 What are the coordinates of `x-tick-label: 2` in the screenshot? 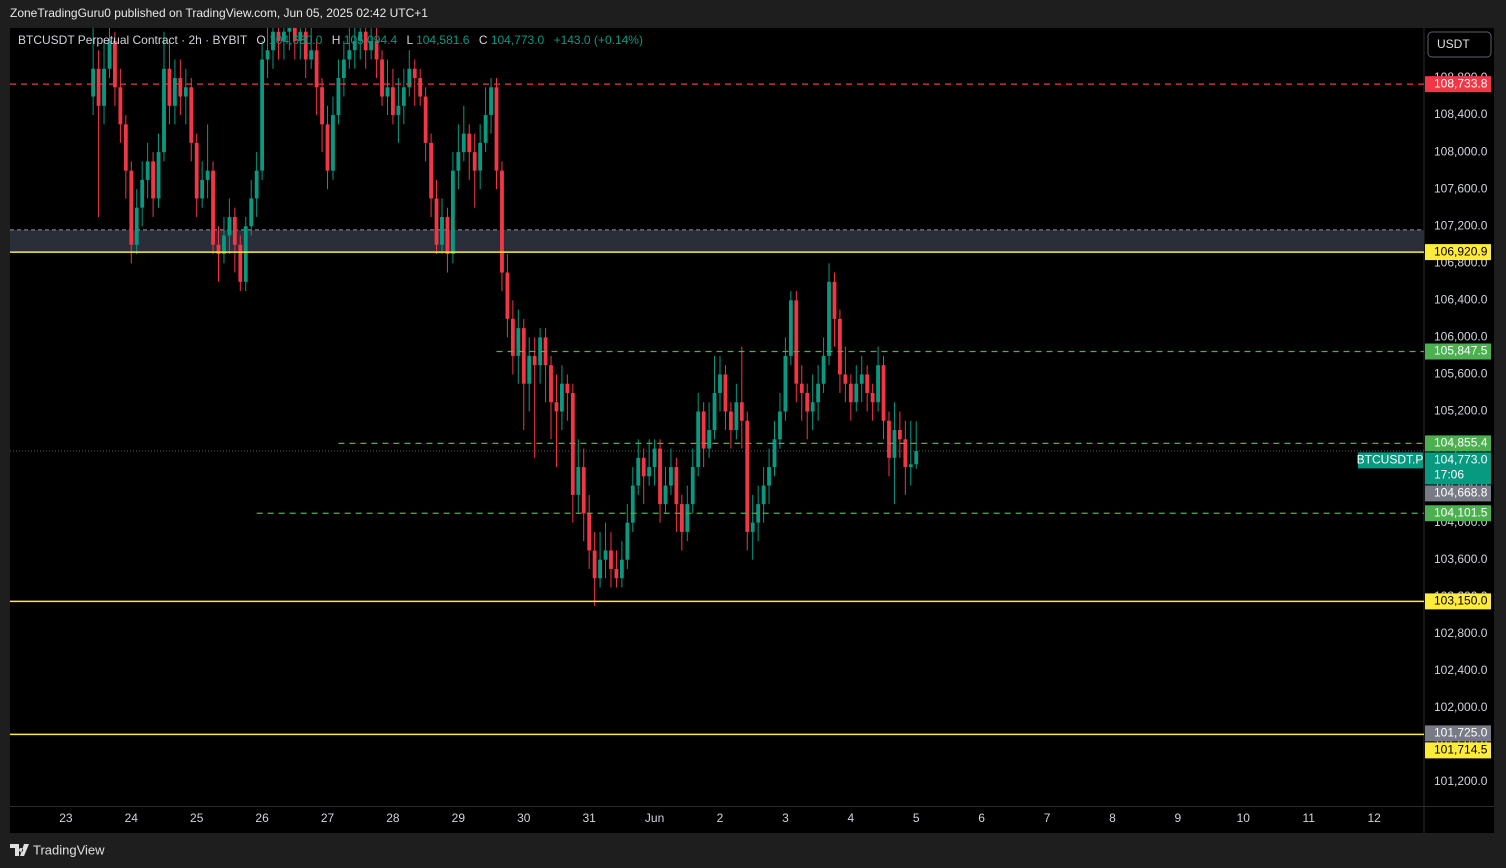 It's located at (720, 818).